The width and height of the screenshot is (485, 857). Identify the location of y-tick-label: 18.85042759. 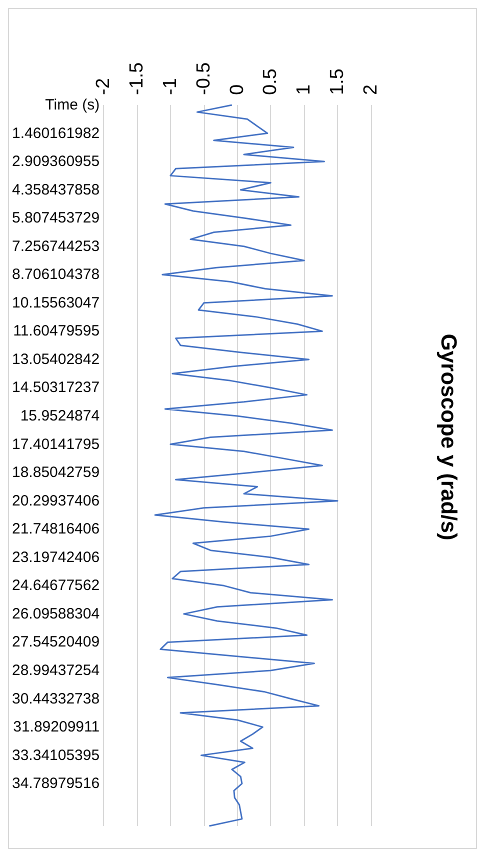
(56, 473).